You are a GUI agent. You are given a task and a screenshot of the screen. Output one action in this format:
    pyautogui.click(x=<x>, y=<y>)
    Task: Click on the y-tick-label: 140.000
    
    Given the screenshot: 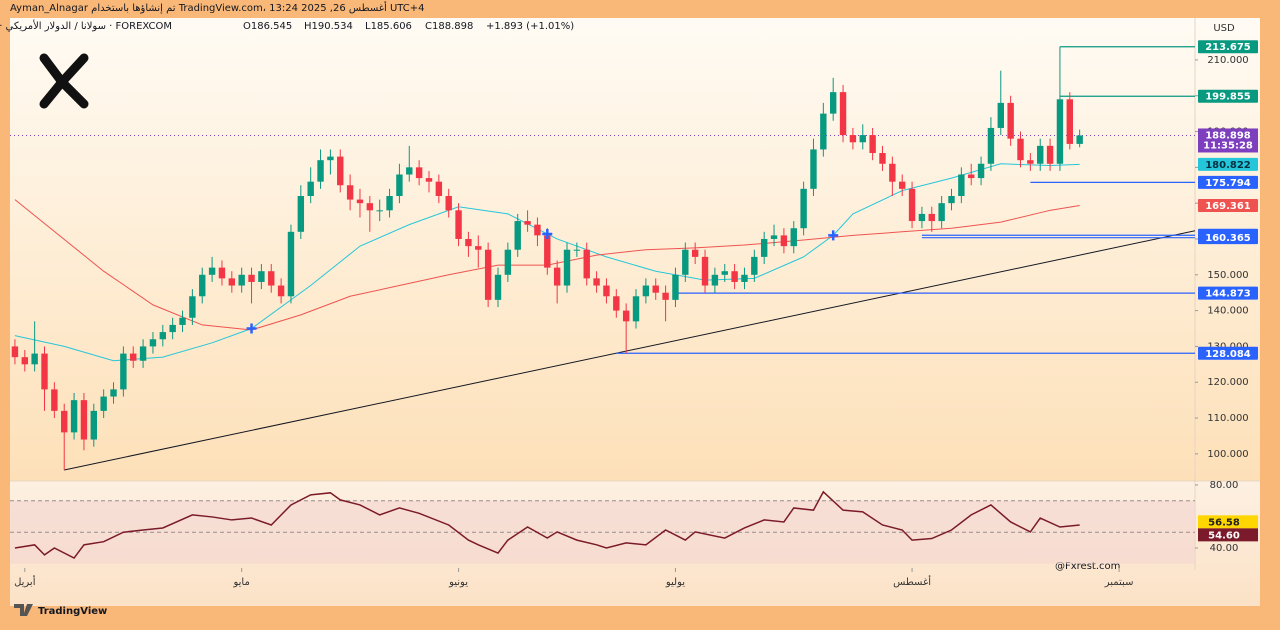 What is the action you would take?
    pyautogui.click(x=1227, y=311)
    